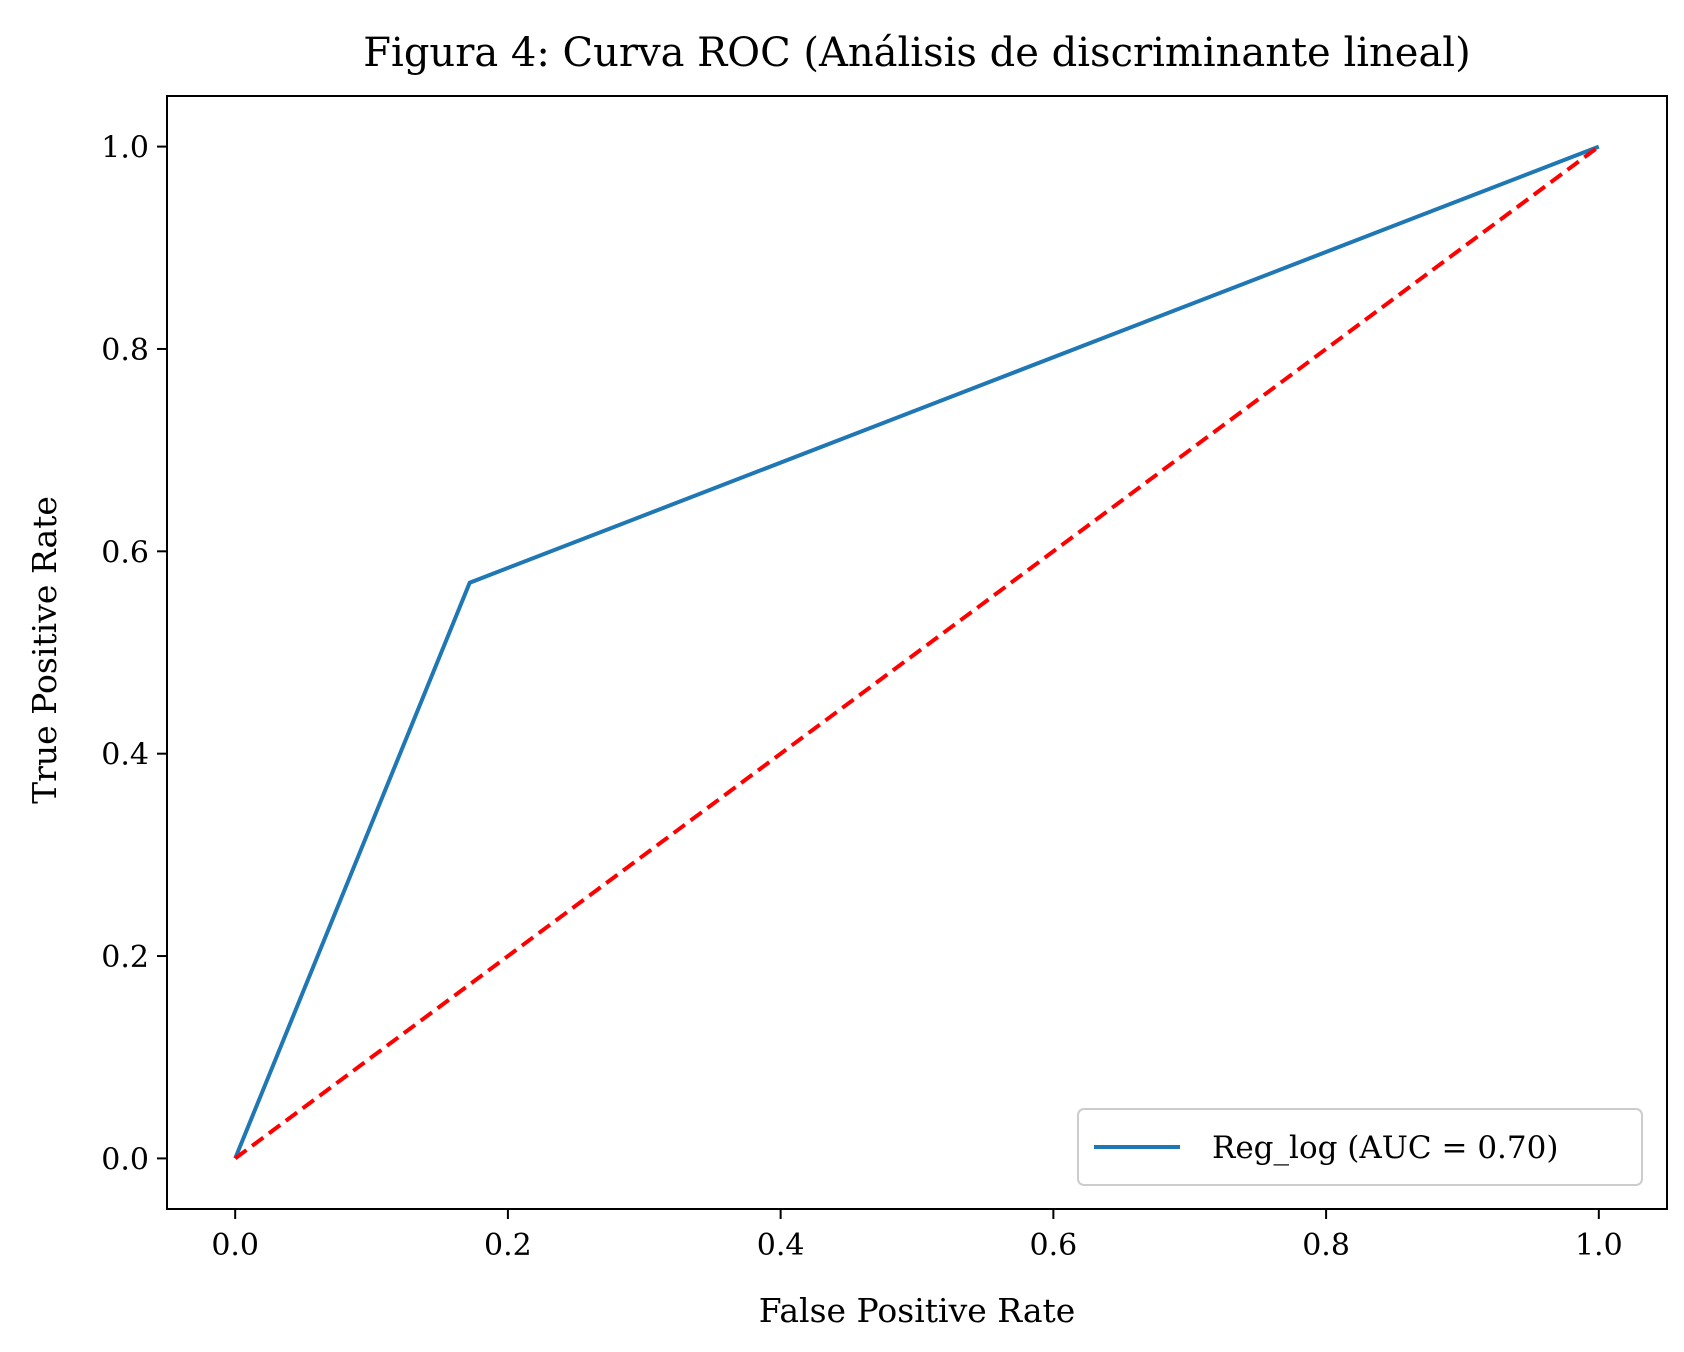  I want to click on legend: Reg_log (AUC = 0.70), so click(1360, 1147).